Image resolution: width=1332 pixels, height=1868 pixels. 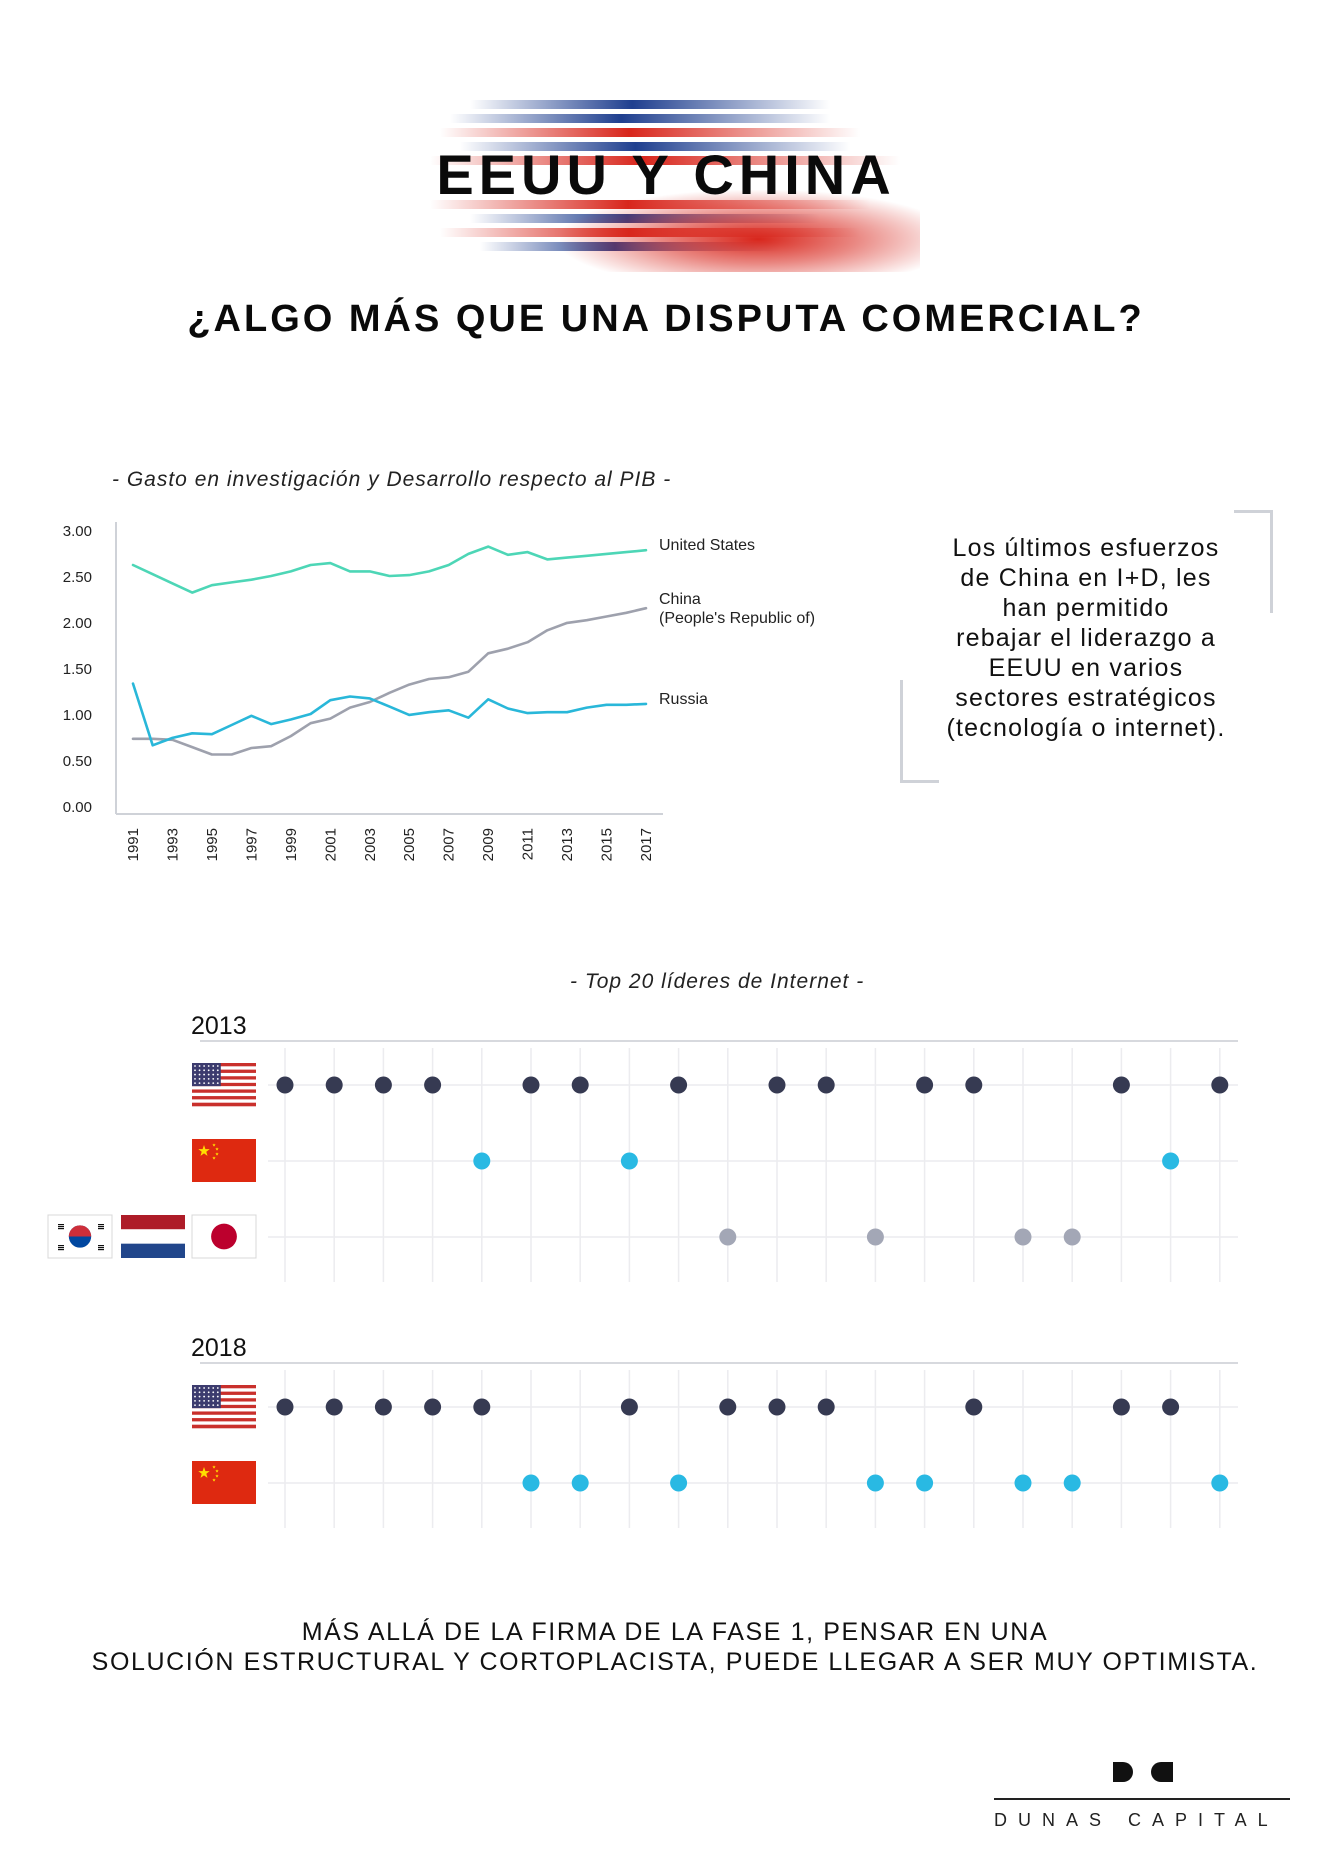 What do you see at coordinates (77, 715) in the screenshot?
I see `y-tick-label: 1.00` at bounding box center [77, 715].